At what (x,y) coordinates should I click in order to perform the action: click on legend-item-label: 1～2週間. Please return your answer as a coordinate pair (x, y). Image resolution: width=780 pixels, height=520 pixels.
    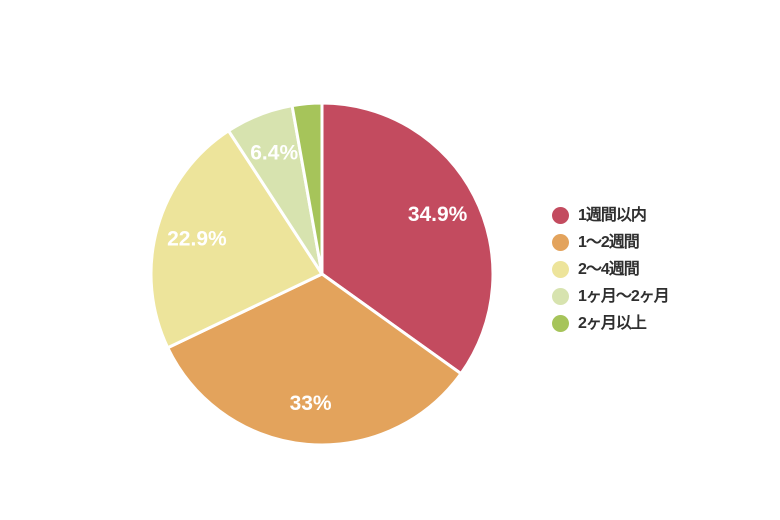
    Looking at the image, I should click on (609, 242).